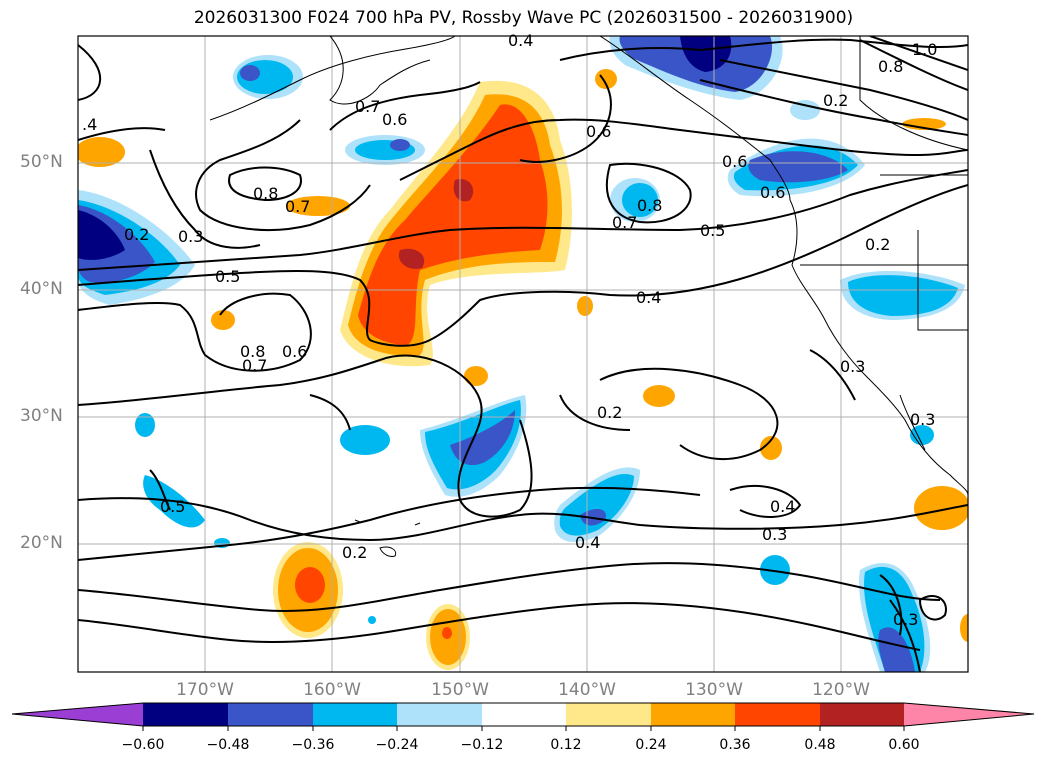 The width and height of the screenshot is (1047, 765). What do you see at coordinates (143, 745) in the screenshot?
I see `colorbar-tick-label: −0.60` at bounding box center [143, 745].